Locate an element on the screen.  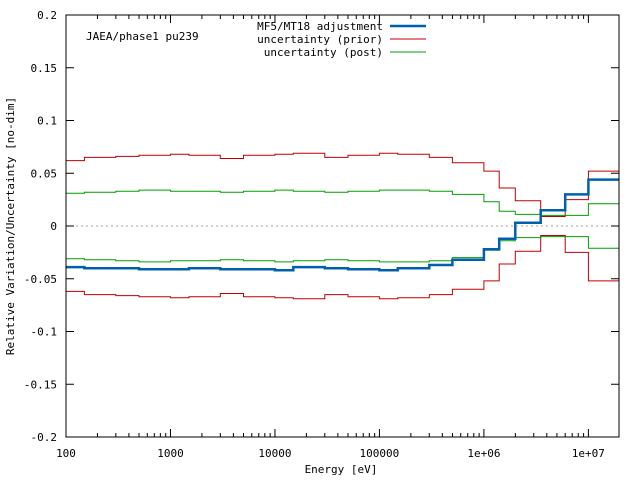
legend-entry-label: uncertainty (post) is located at coordinates (323, 52).